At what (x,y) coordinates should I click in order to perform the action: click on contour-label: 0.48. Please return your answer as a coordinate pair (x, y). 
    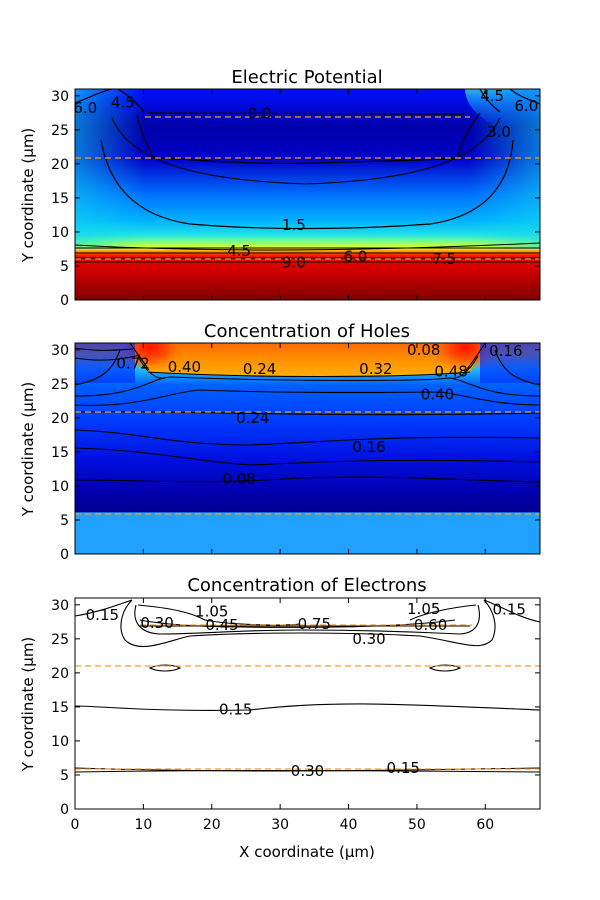
    Looking at the image, I should click on (450, 372).